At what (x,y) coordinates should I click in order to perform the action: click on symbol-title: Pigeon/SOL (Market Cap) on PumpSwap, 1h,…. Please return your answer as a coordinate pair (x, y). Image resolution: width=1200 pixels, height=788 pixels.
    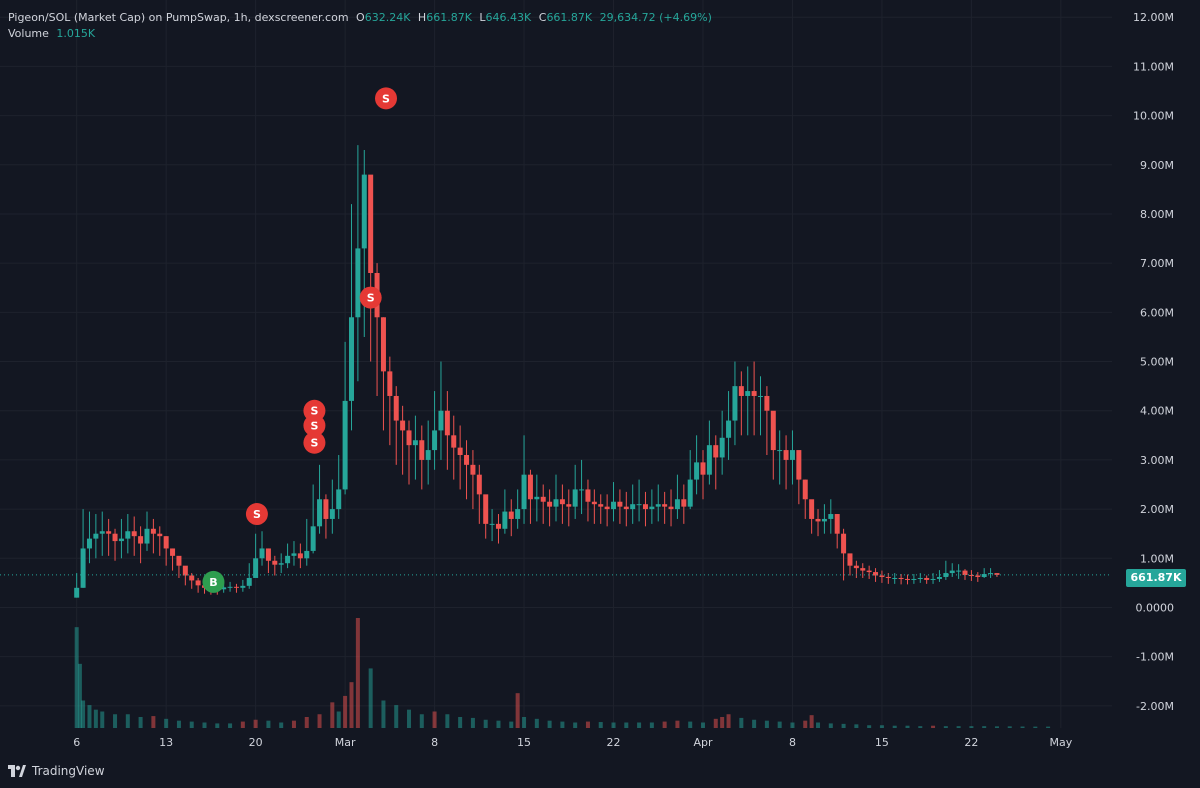
    Looking at the image, I should click on (178, 17).